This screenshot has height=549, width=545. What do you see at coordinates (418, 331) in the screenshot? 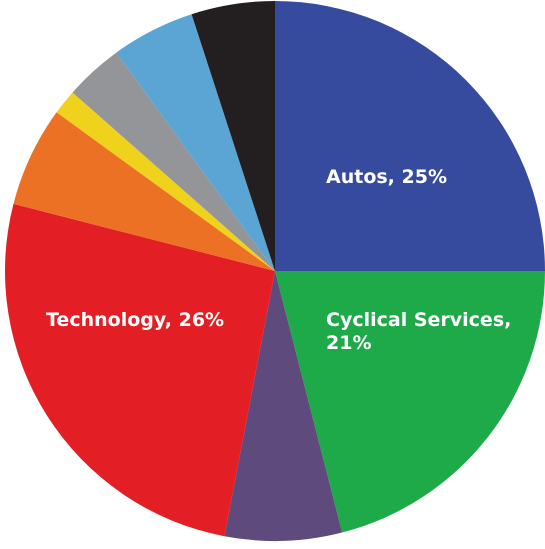
I see `pie-slice-label-1: Cyclical Services, 21%` at bounding box center [418, 331].